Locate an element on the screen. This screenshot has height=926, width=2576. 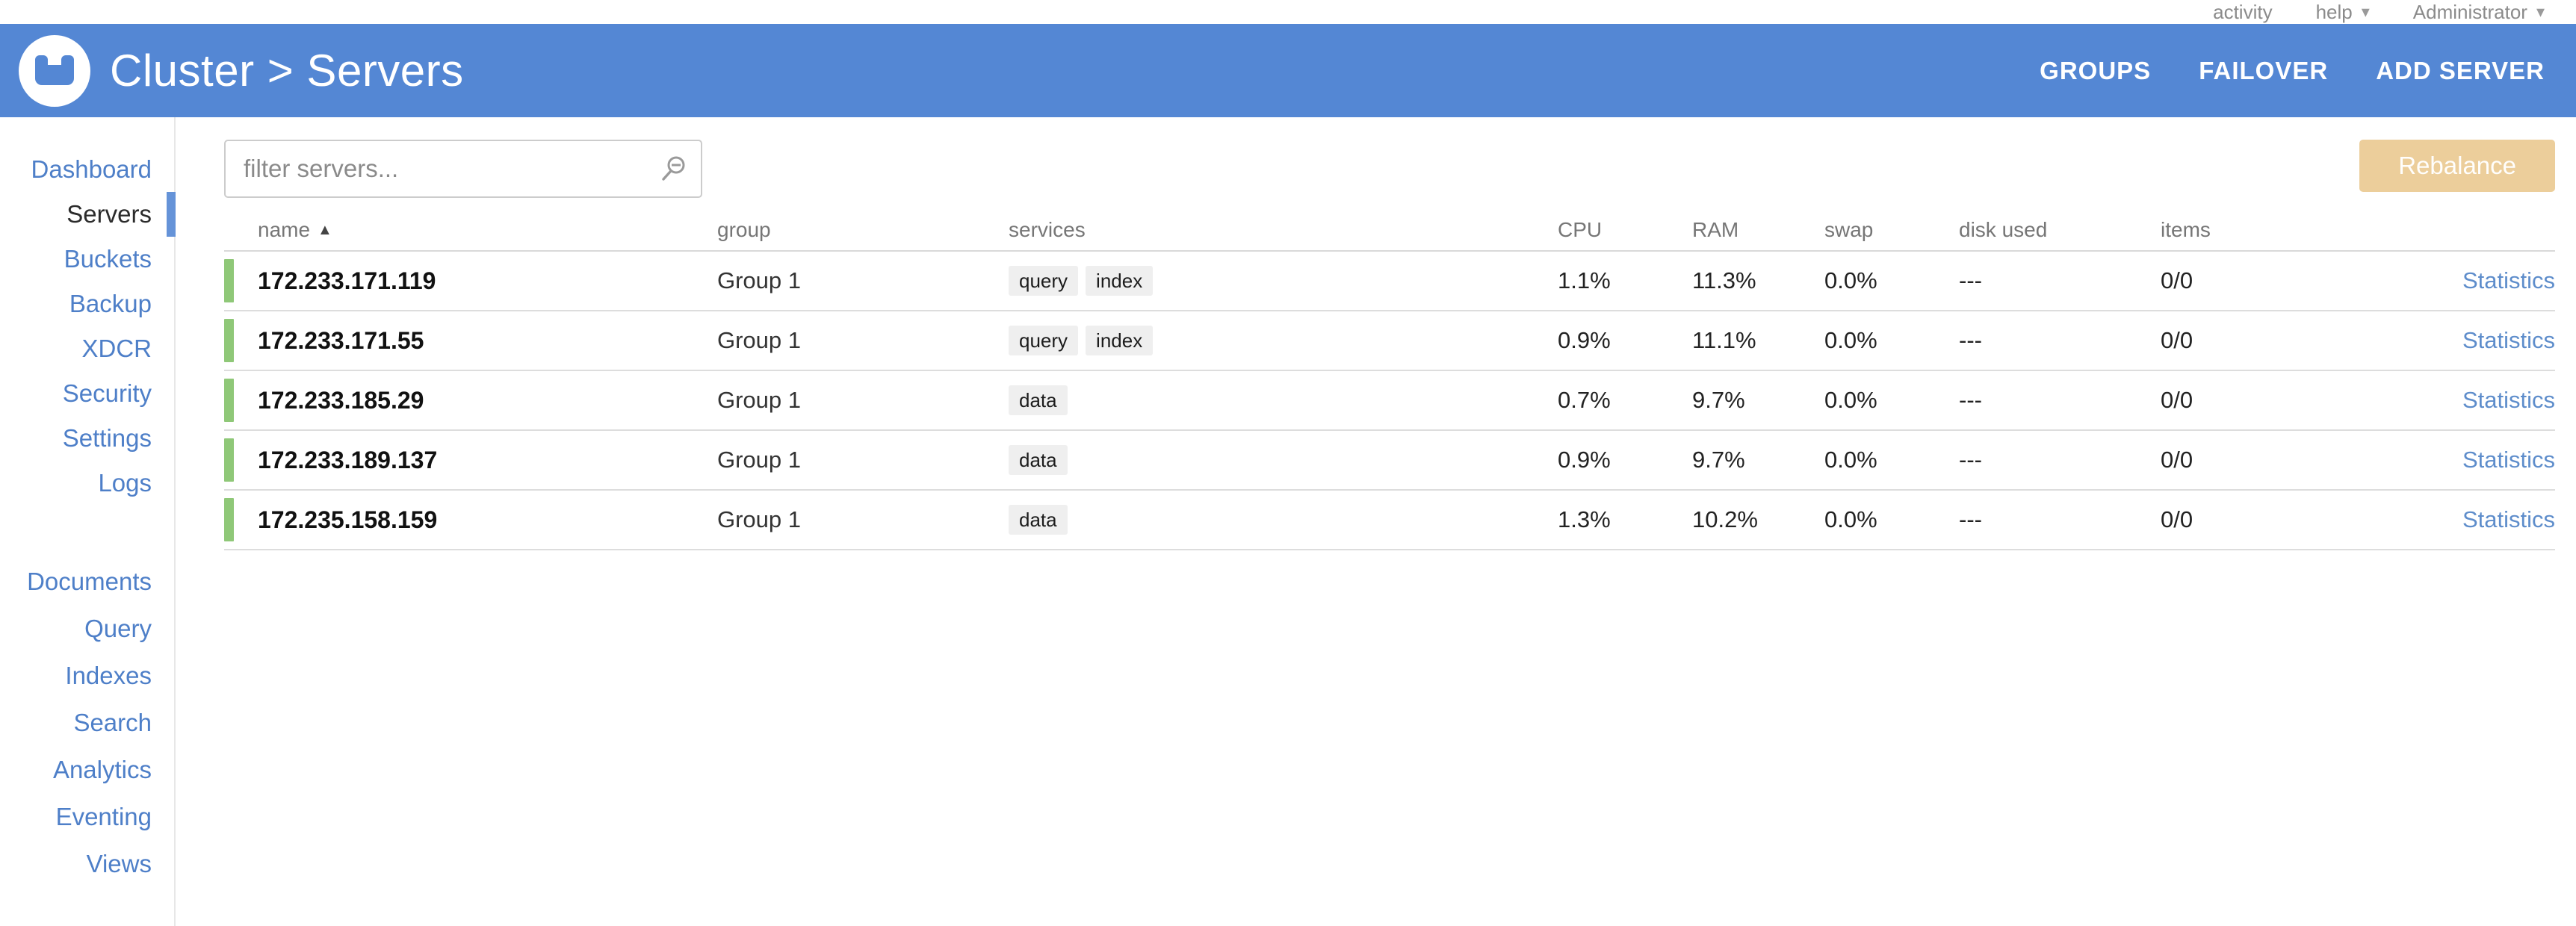
sidebar-item-analytics: Analytics is located at coordinates (102, 769).